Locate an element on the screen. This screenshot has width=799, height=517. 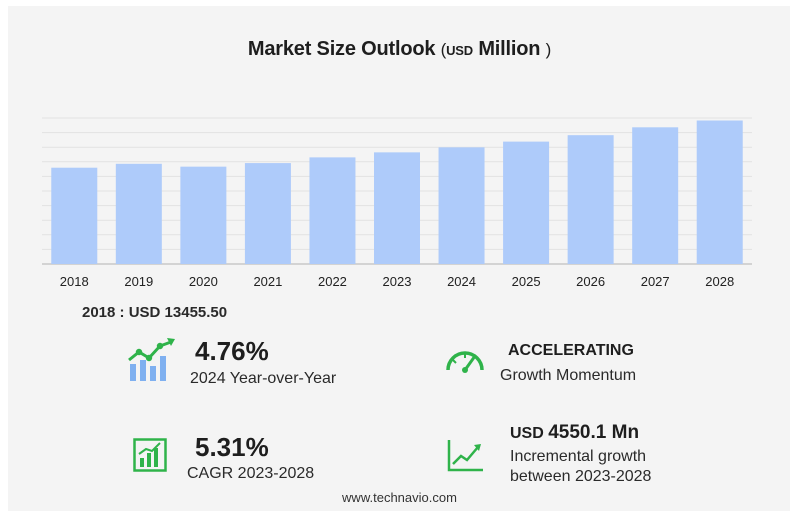
title-main: Market Size Outlook is located at coordinates (341, 49).